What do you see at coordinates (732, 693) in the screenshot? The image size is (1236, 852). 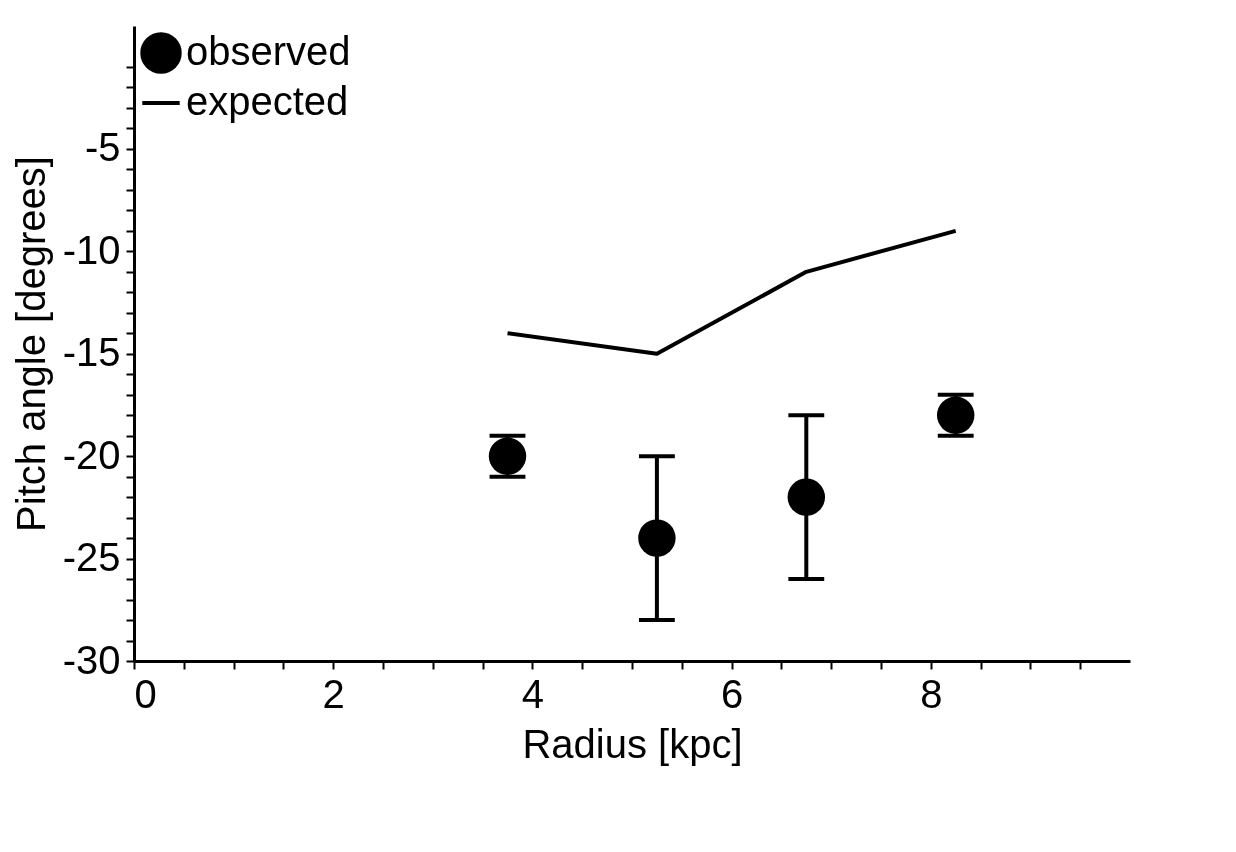 I see `x-tick-label: 6` at bounding box center [732, 693].